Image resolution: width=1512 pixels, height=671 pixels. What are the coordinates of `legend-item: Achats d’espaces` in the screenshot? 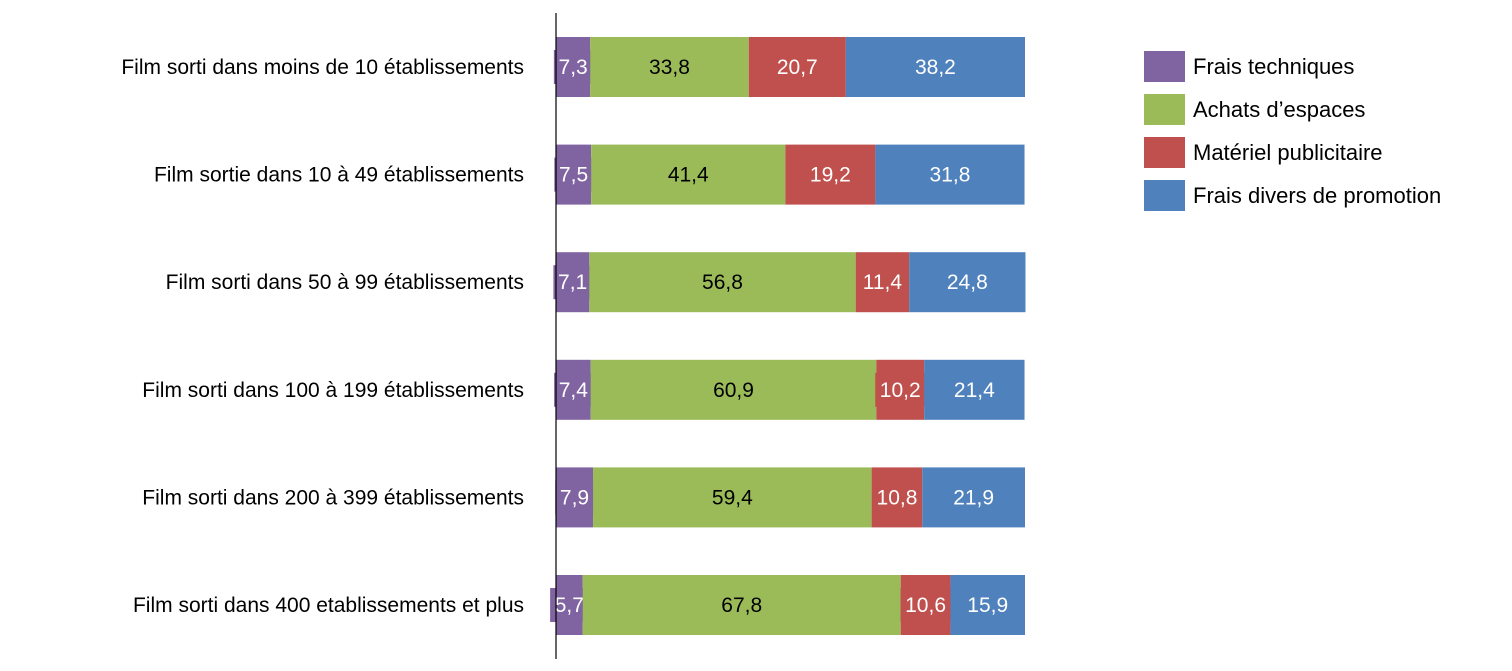 It's located at (1292, 109).